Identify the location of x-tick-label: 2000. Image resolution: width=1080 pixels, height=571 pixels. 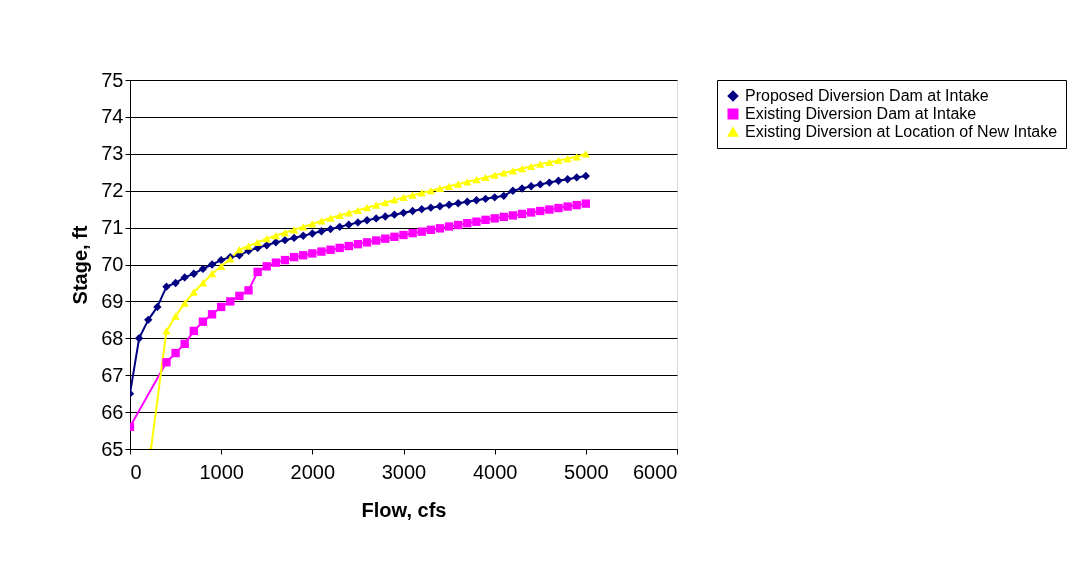
(313, 471).